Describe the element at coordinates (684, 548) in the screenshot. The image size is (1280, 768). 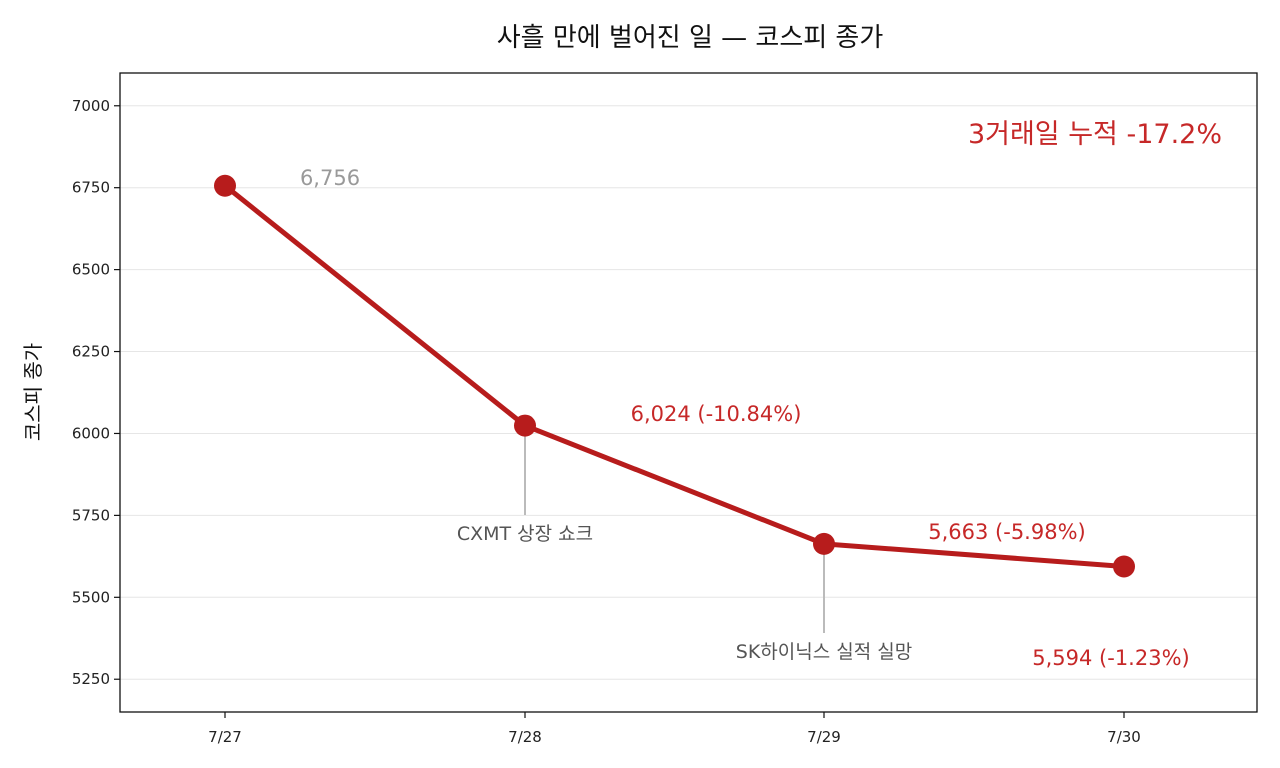
I see `annotations: CXMT 상장 쇼크 SK하이닉스 실적 실망` at that location.